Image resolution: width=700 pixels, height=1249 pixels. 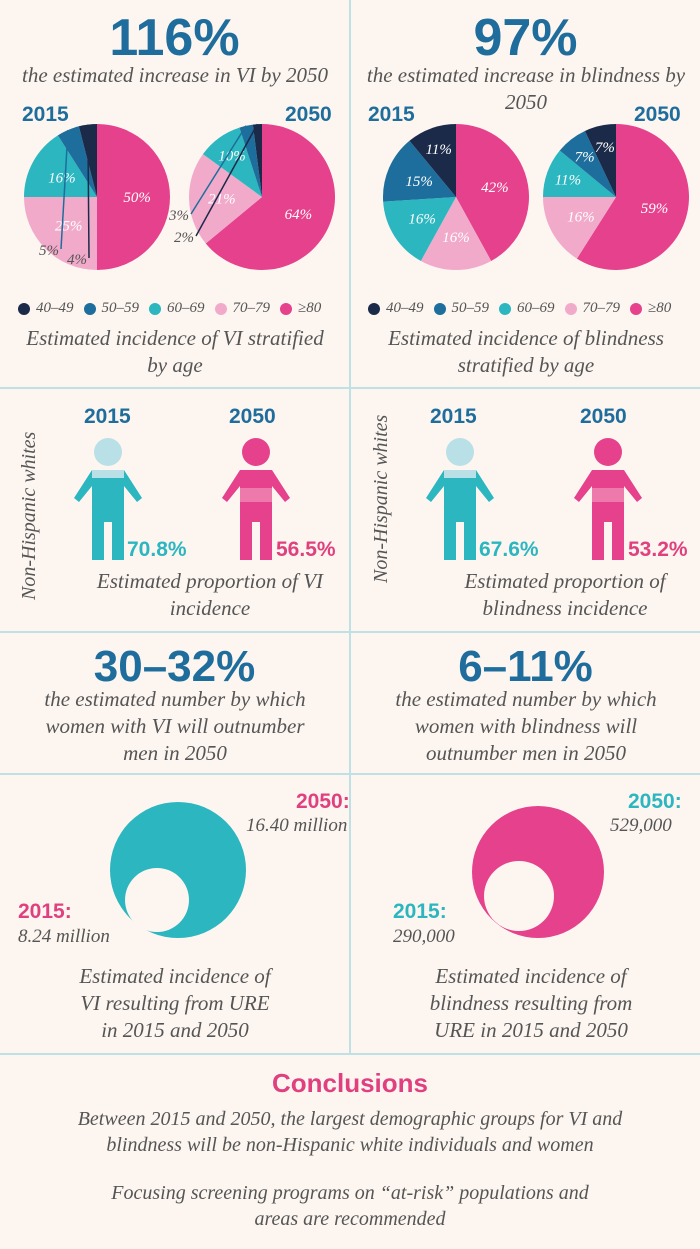 What do you see at coordinates (137, 198) in the screenshot?
I see `pie-slice-label: 50%` at bounding box center [137, 198].